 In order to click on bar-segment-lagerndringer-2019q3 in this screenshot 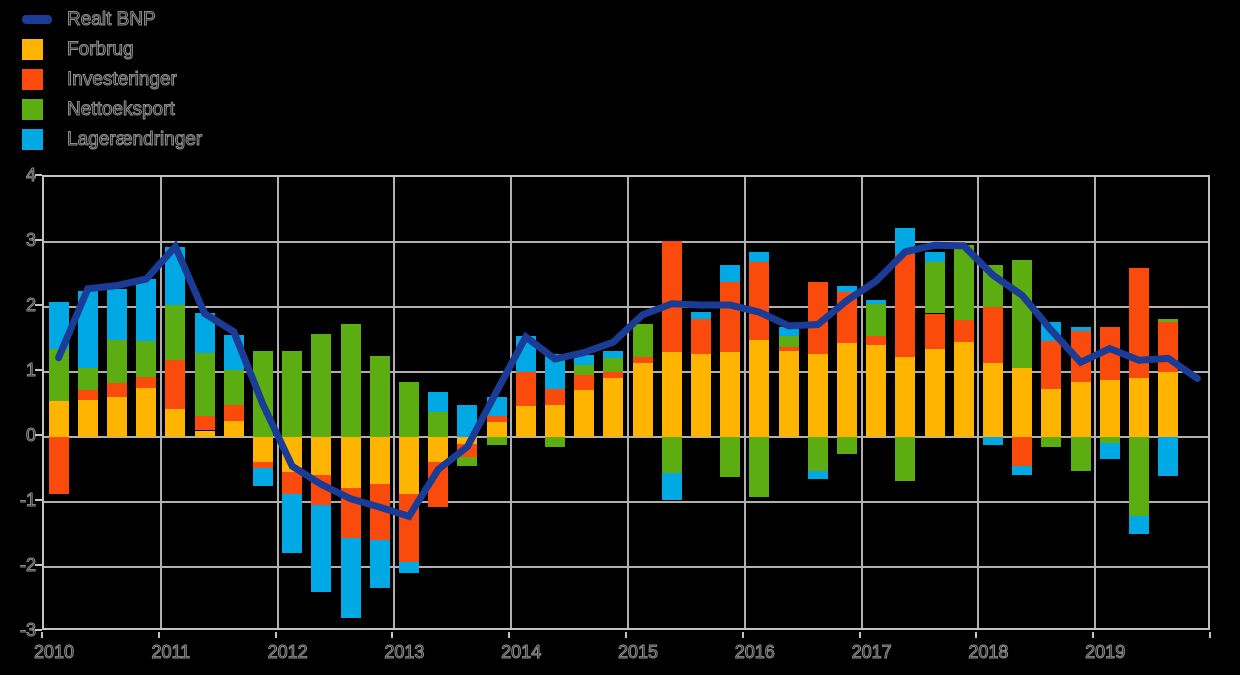, I will do `click(1168, 456)`.